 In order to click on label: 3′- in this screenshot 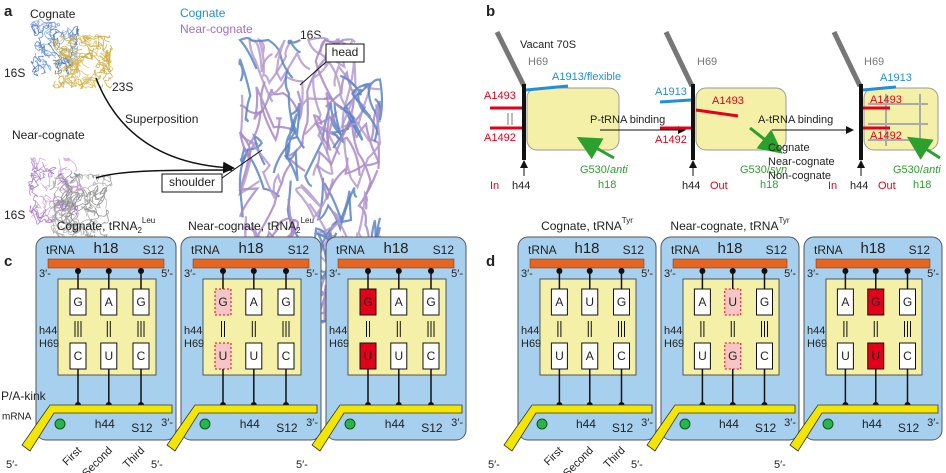, I will do `click(45, 274)`.